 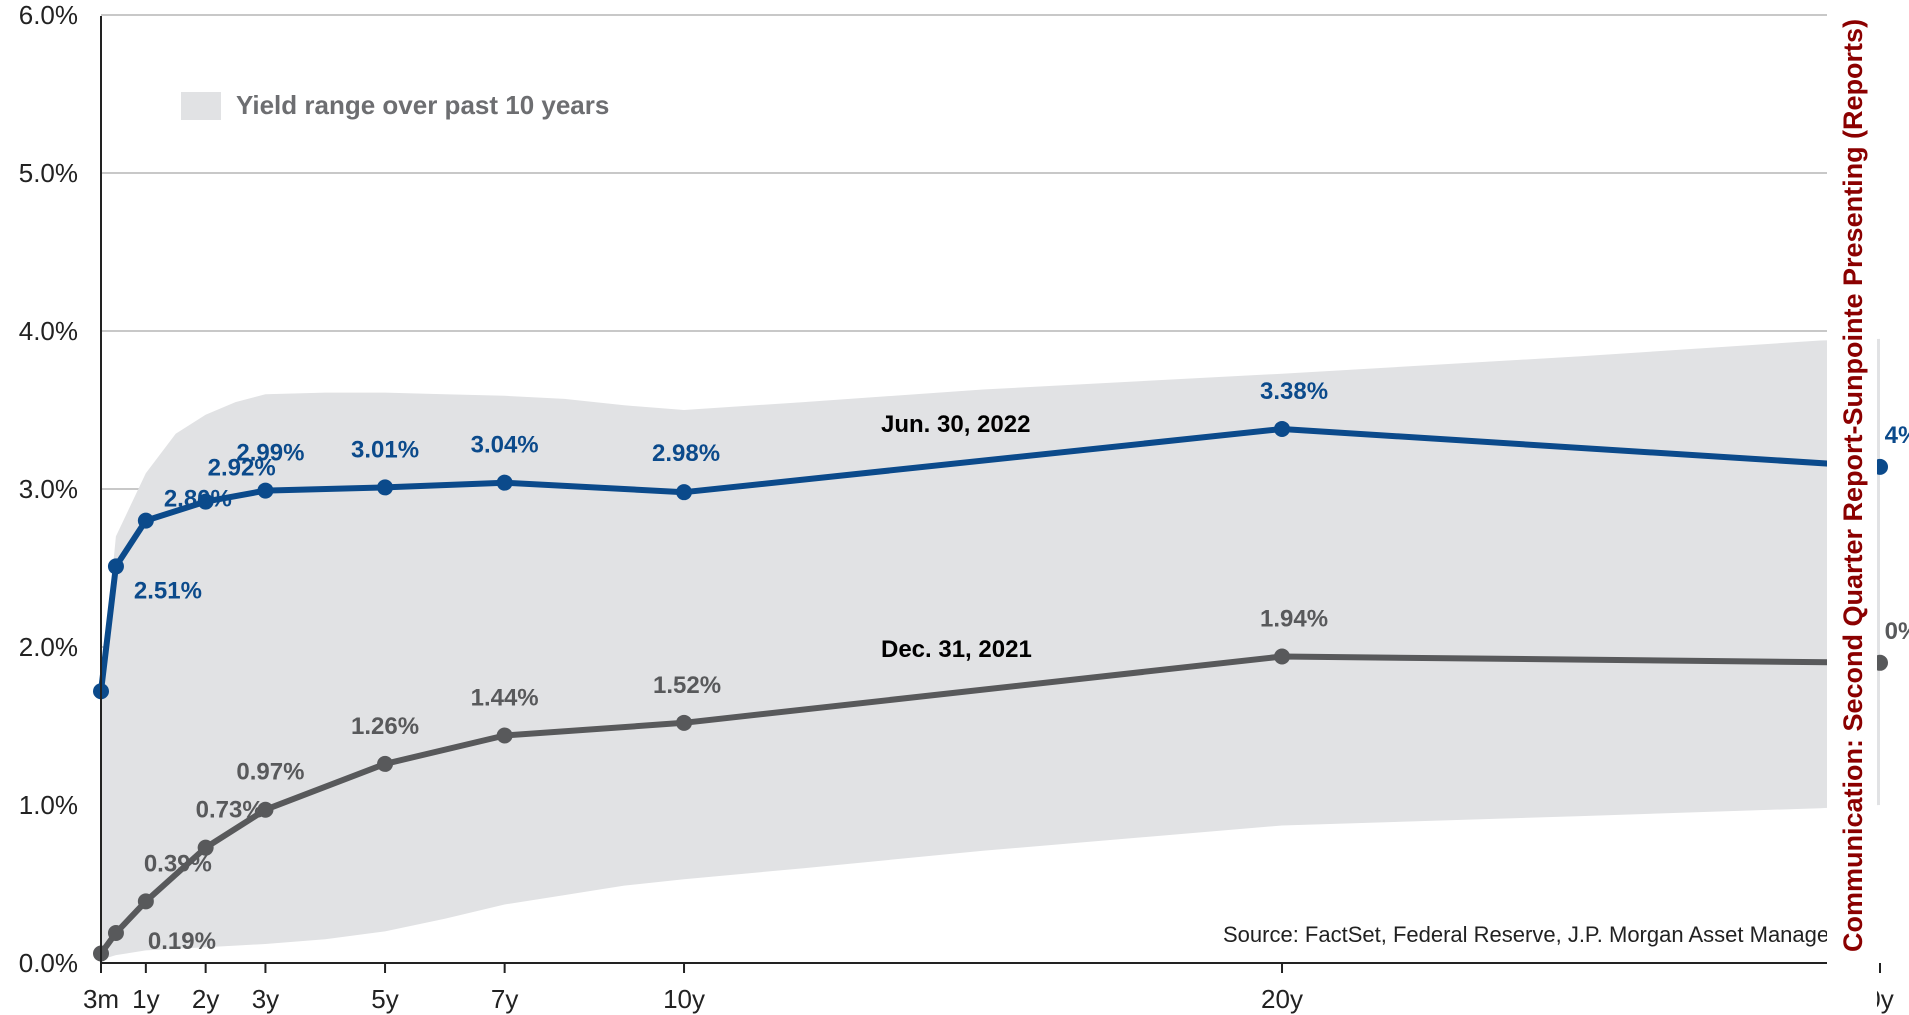 What do you see at coordinates (230, 810) in the screenshot?
I see `data-label: 0.73%` at bounding box center [230, 810].